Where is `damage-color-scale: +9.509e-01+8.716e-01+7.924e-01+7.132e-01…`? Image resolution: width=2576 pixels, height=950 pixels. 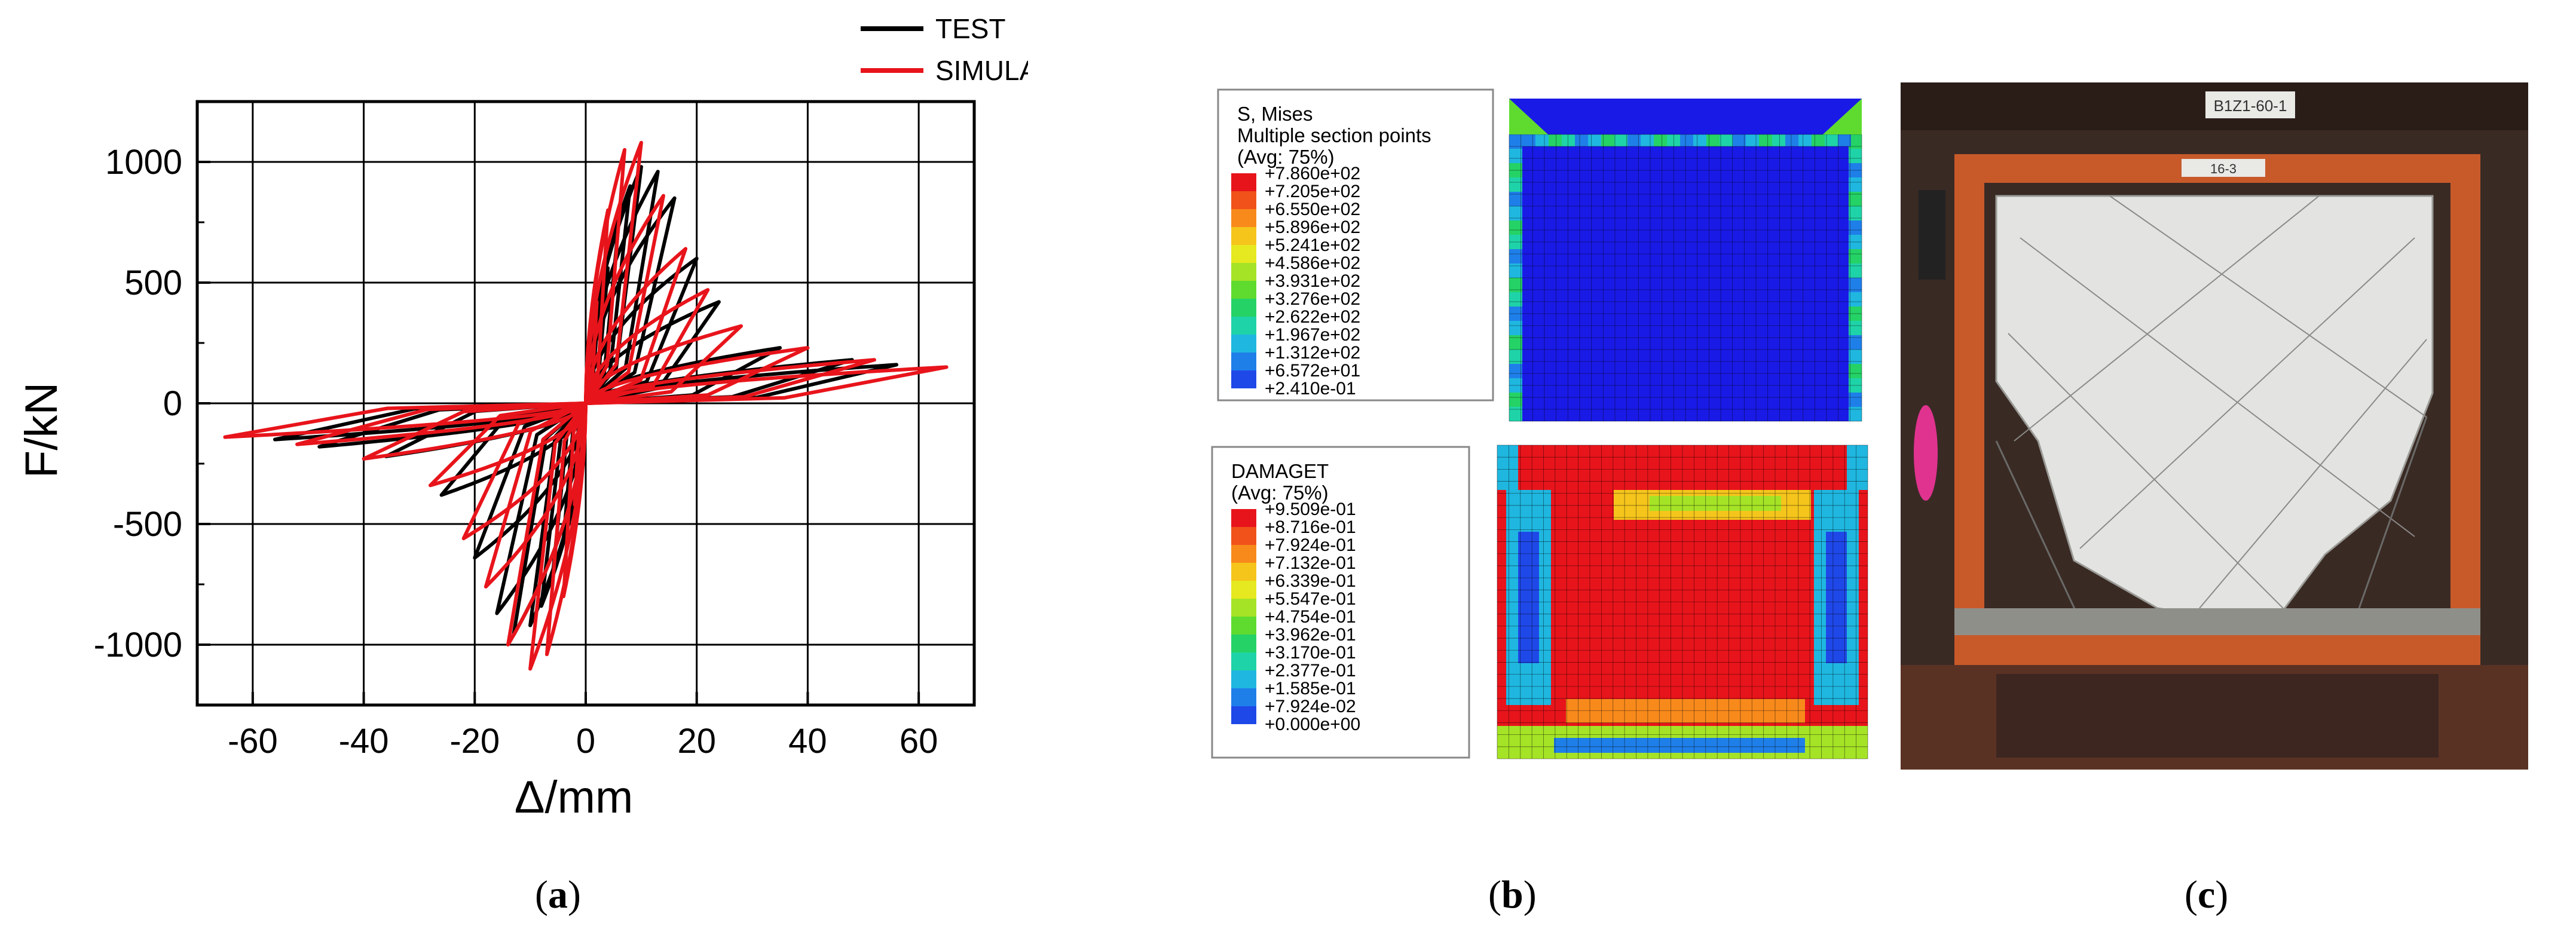
damage-color-scale: +9.509e-01+8.716e-01+7.924e-01+7.132e-01… is located at coordinates (1295, 616).